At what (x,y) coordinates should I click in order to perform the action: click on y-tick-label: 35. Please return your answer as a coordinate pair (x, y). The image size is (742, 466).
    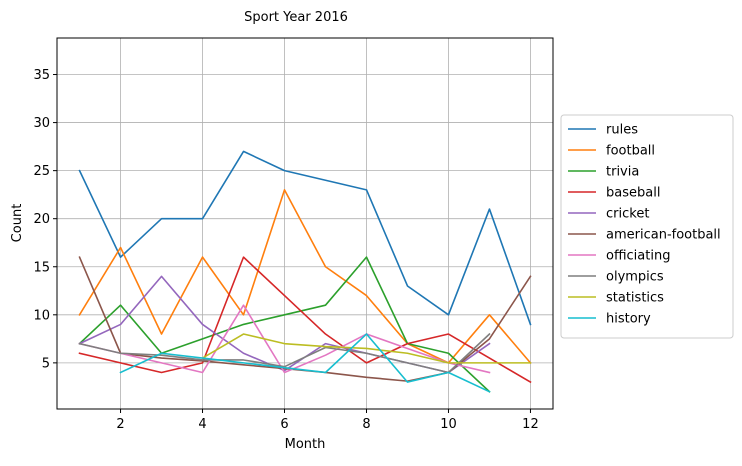
    Looking at the image, I should click on (41, 75).